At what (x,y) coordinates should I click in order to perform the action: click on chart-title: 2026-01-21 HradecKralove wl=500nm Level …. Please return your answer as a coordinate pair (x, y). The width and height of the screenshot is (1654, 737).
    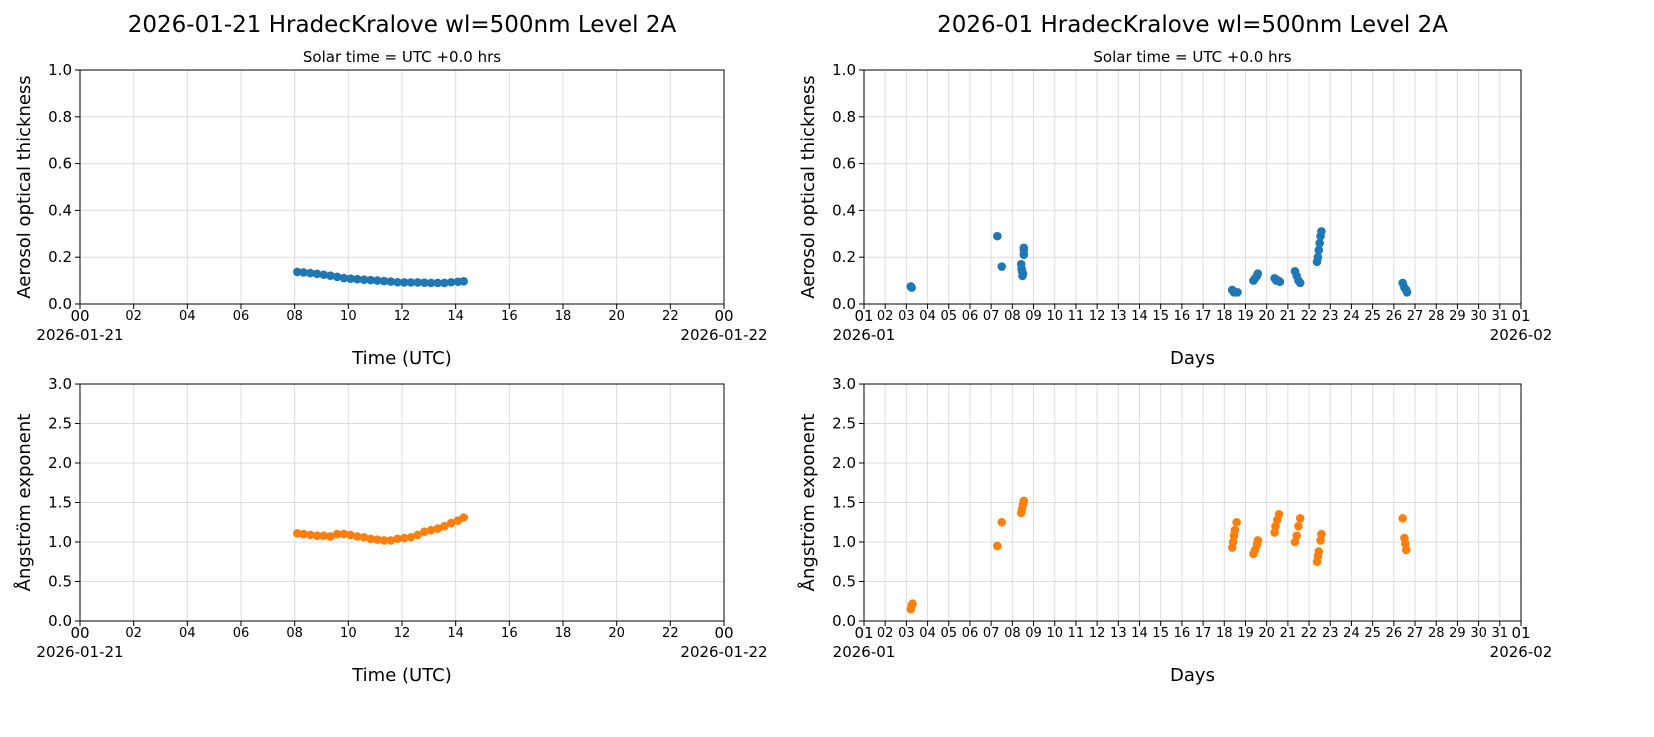
    Looking at the image, I should click on (402, 25).